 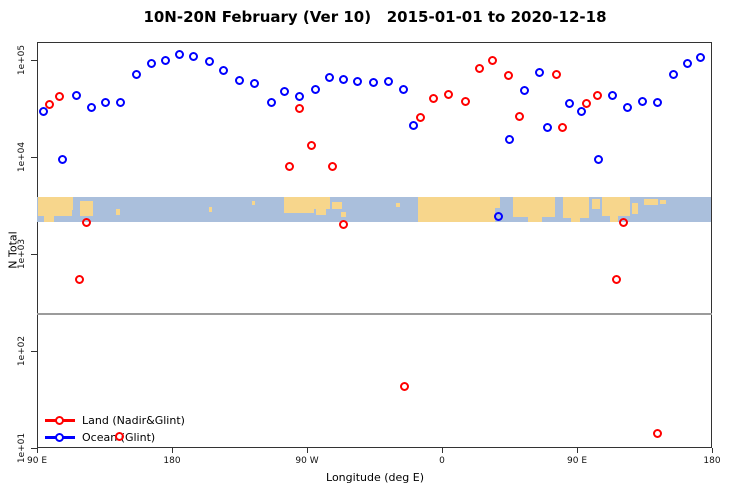 What do you see at coordinates (22, 448) in the screenshot?
I see `y-tick-label: 1e+01` at bounding box center [22, 448].